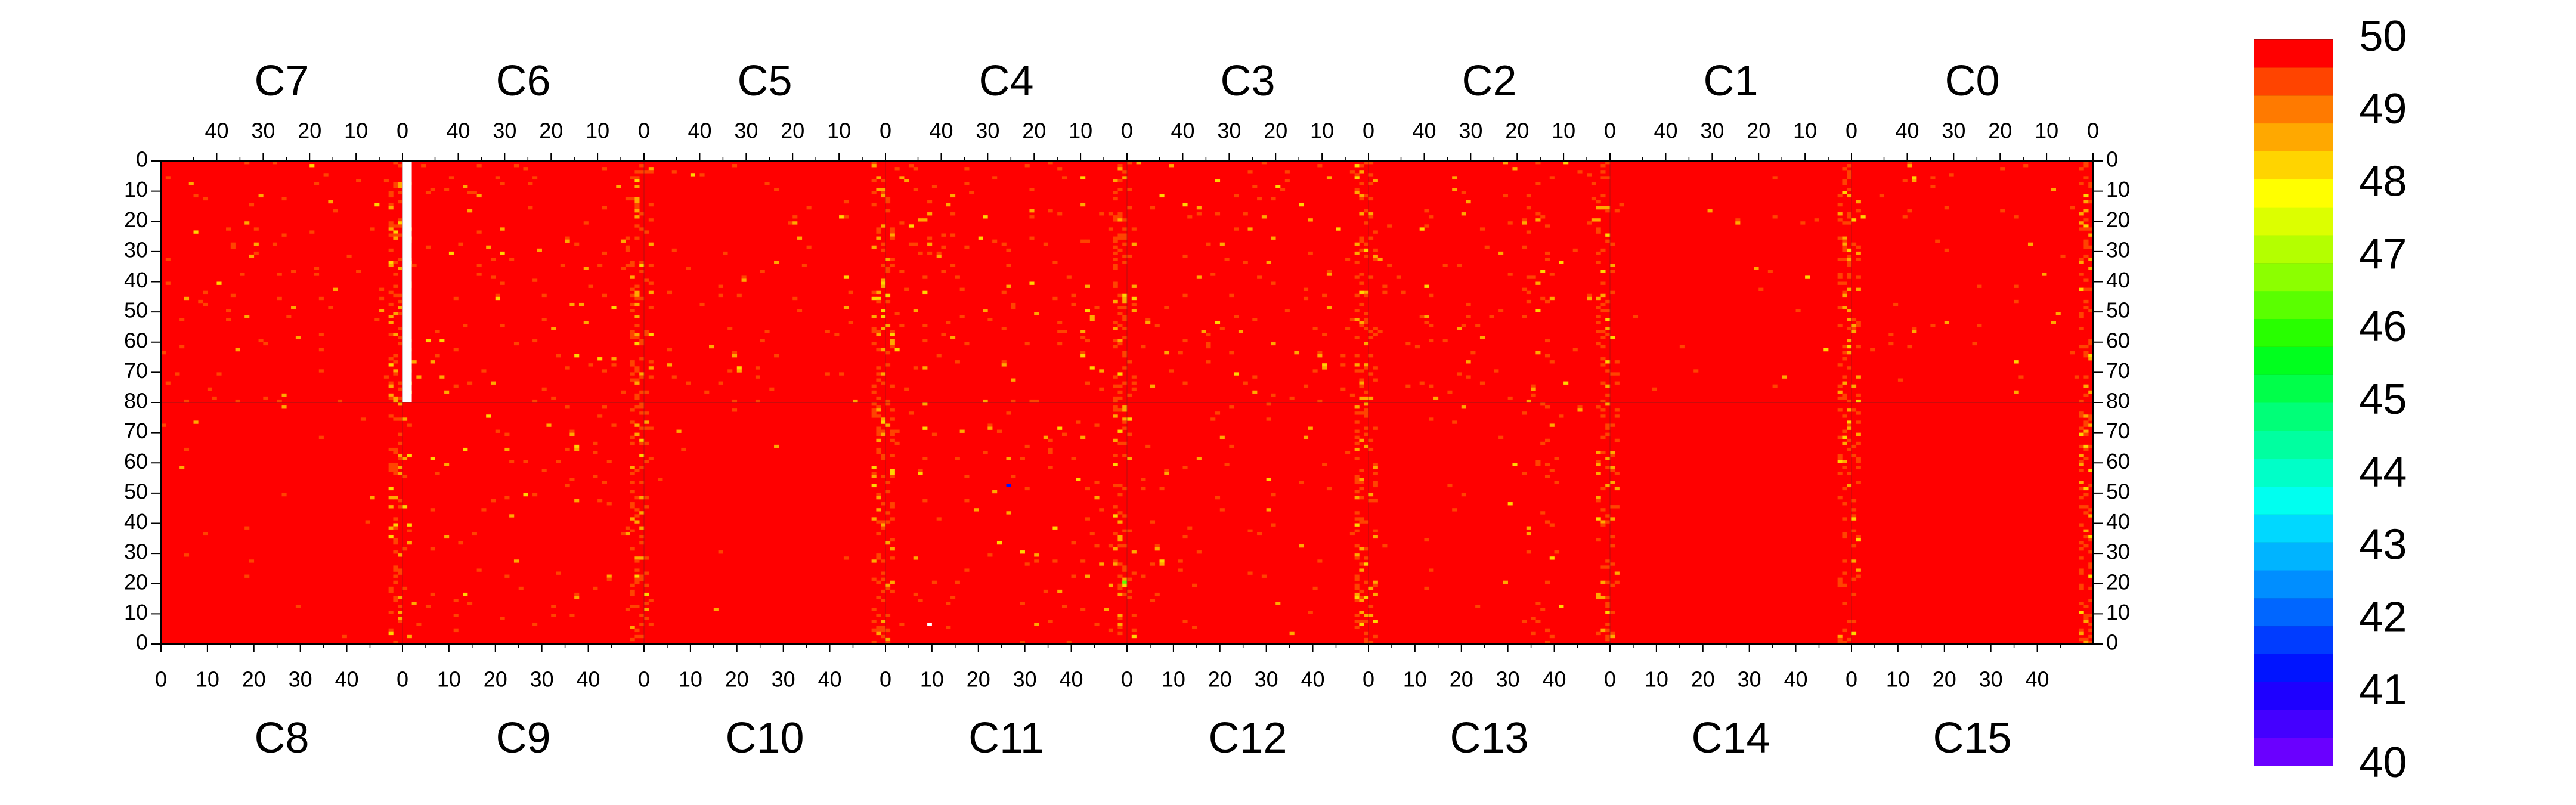  What do you see at coordinates (1006, 738) in the screenshot?
I see `chip-label-bottom: C11` at bounding box center [1006, 738].